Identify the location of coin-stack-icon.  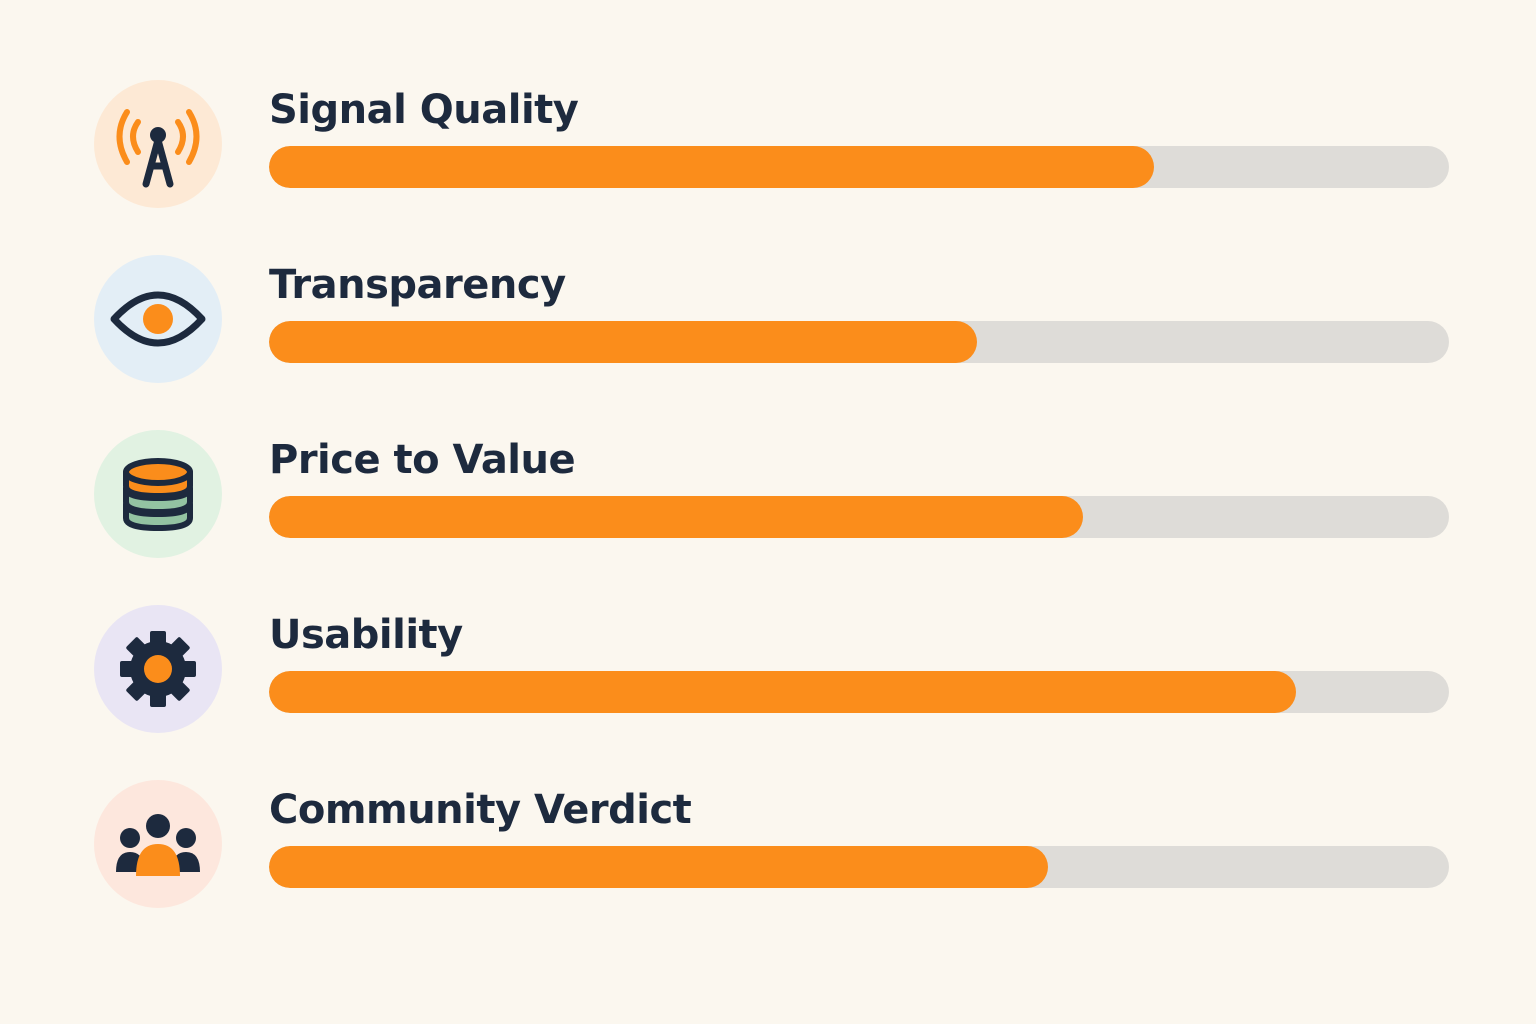
(158, 494).